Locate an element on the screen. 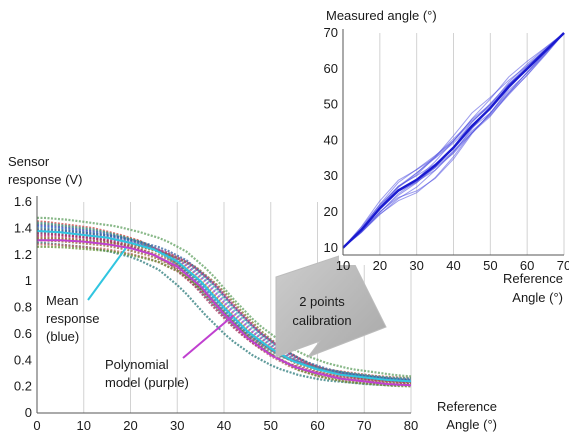 This screenshot has width=569, height=436. measured-x-tick-label: 30 is located at coordinates (416, 265).